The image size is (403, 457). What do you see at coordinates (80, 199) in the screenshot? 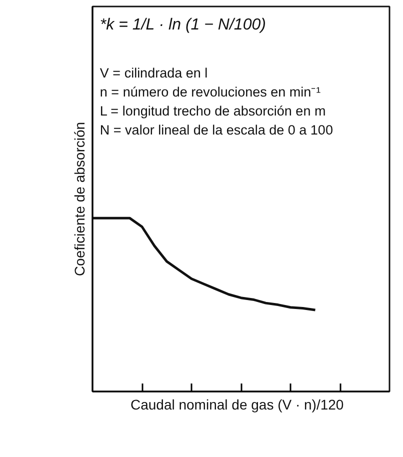
I see `y-axis-title: Coeficiente de absorción` at bounding box center [80, 199].